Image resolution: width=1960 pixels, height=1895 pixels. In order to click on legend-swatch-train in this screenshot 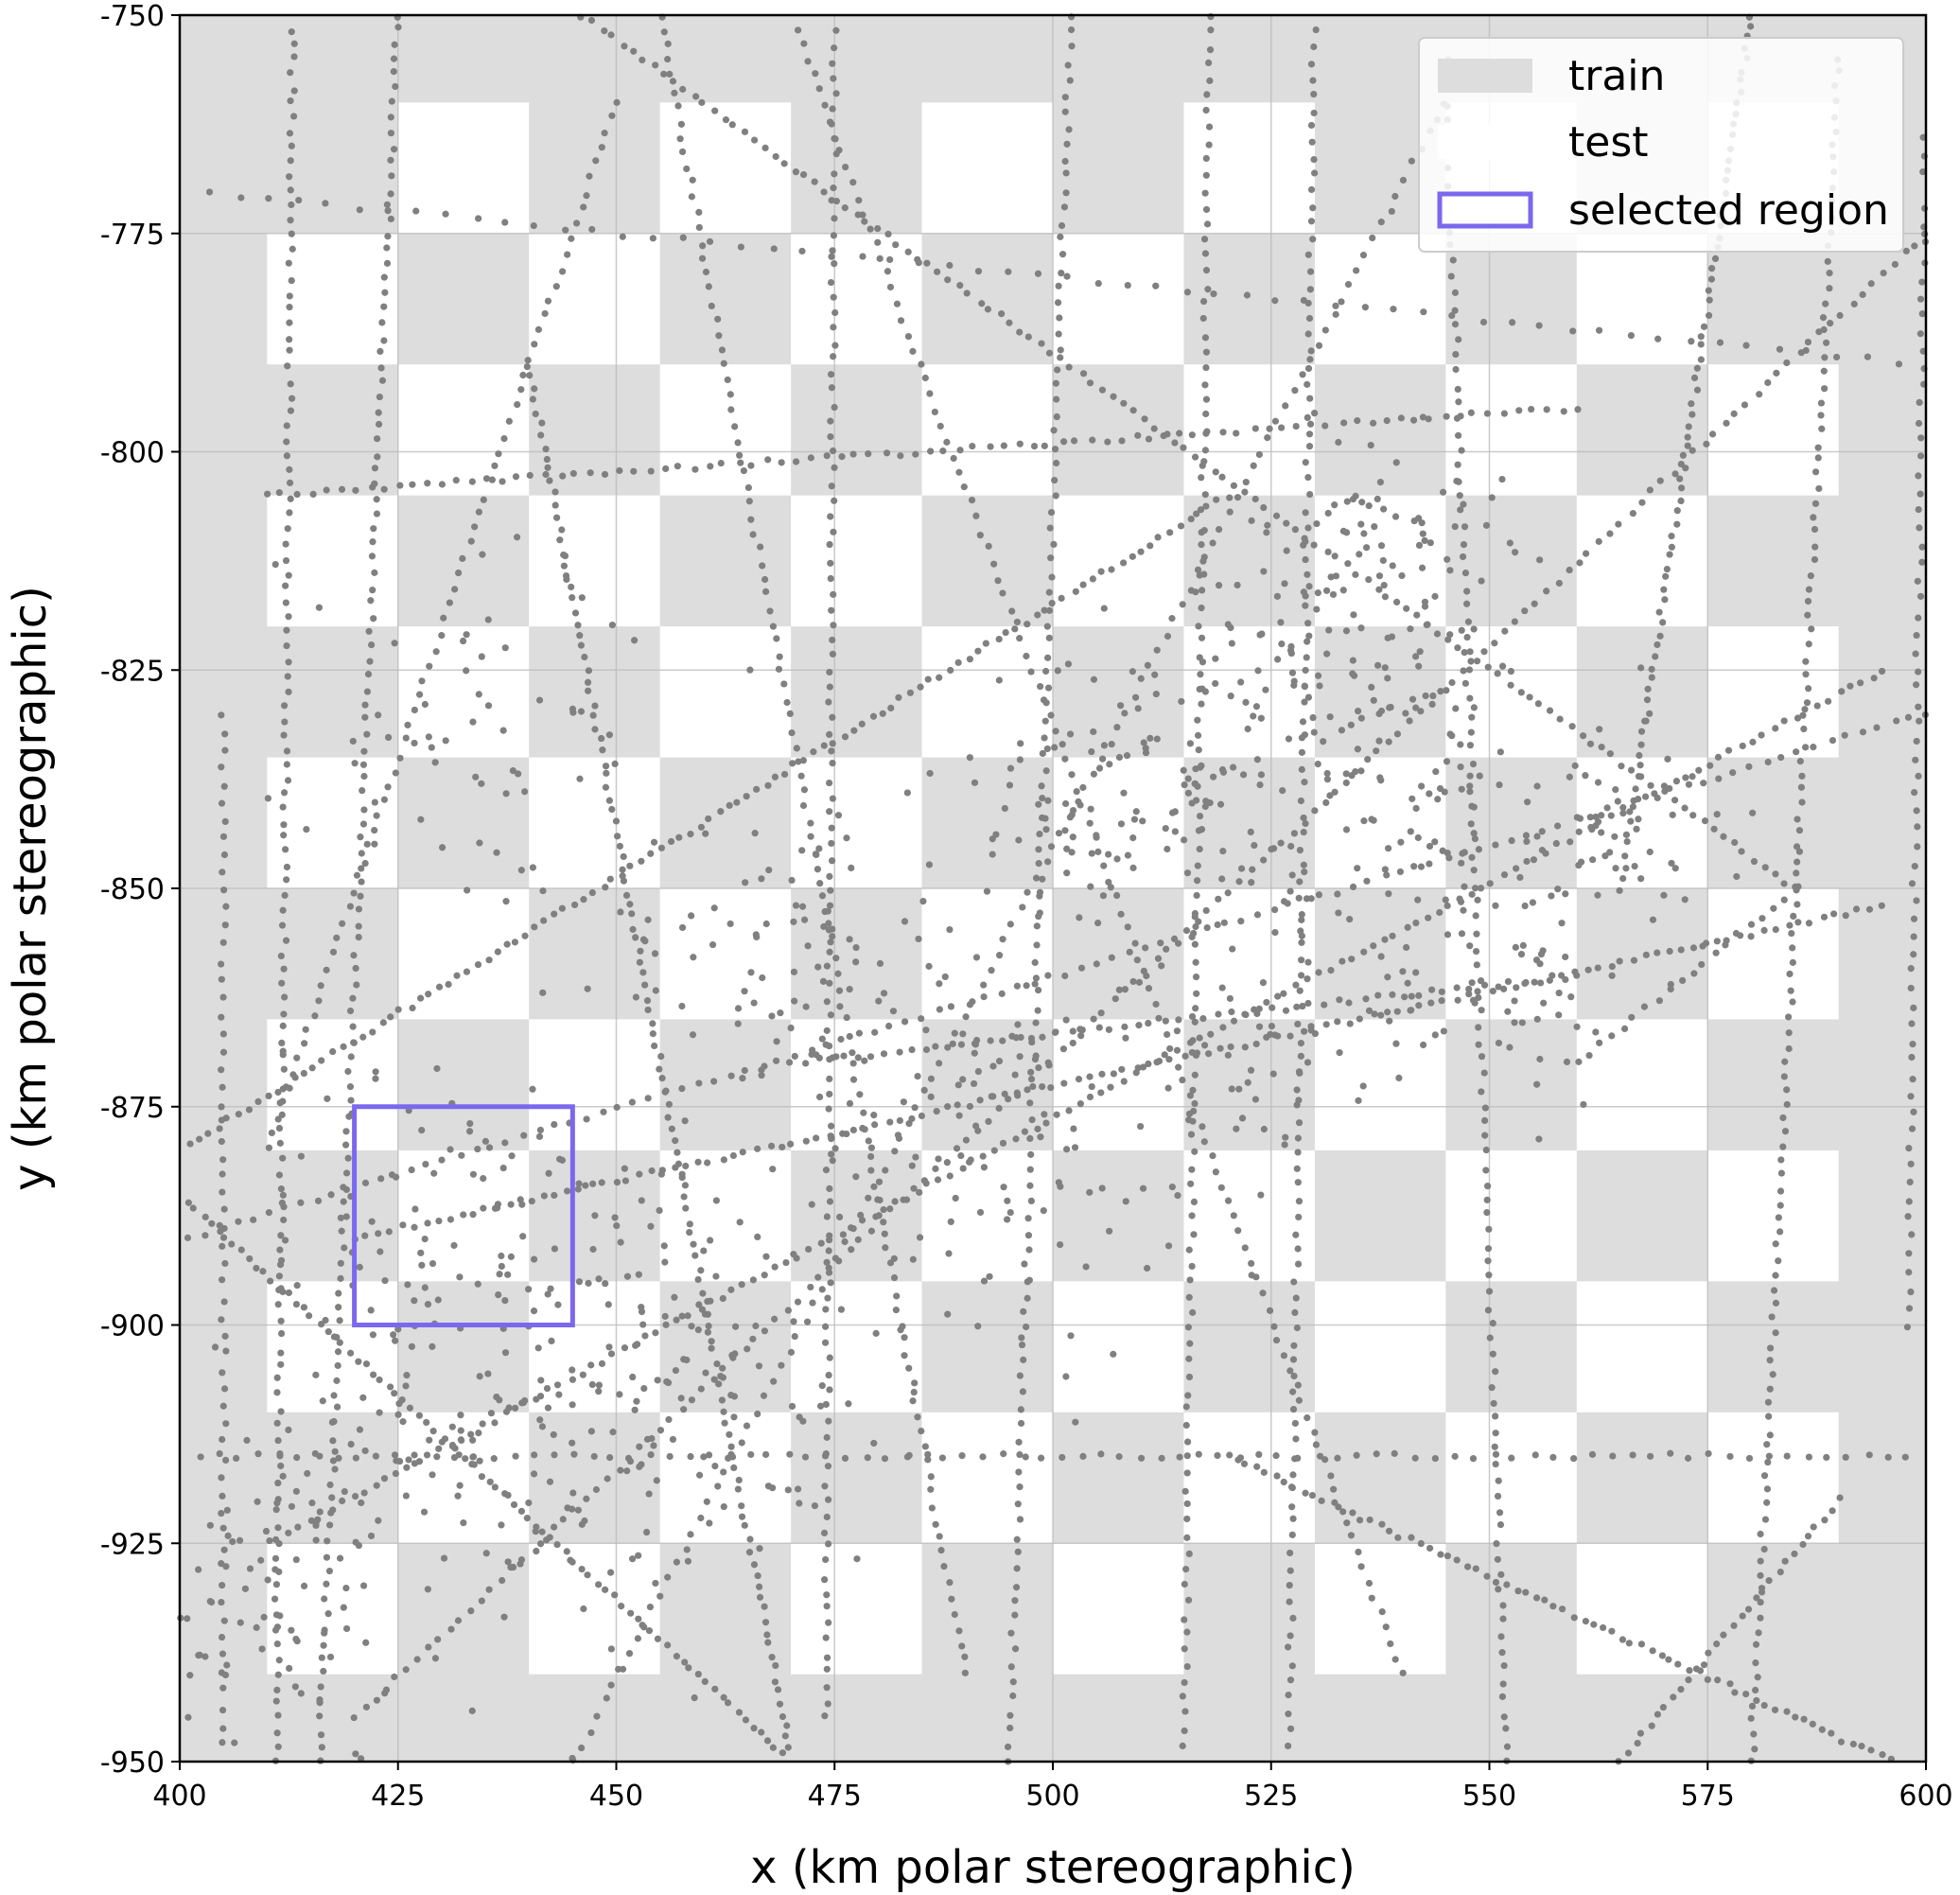, I will do `click(1485, 76)`.